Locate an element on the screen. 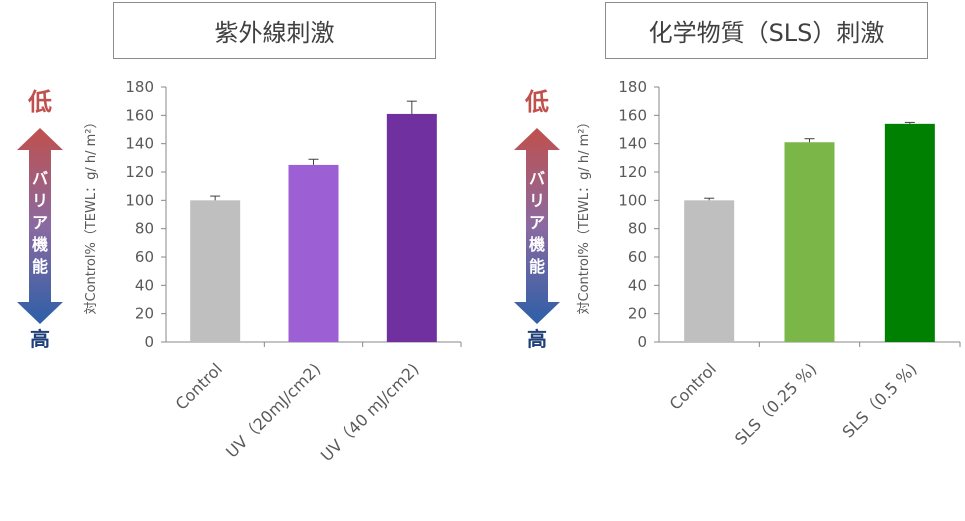 The height and width of the screenshot is (521, 965). x-tick-label: UV（40 mJ/cm2) is located at coordinates (370, 412).